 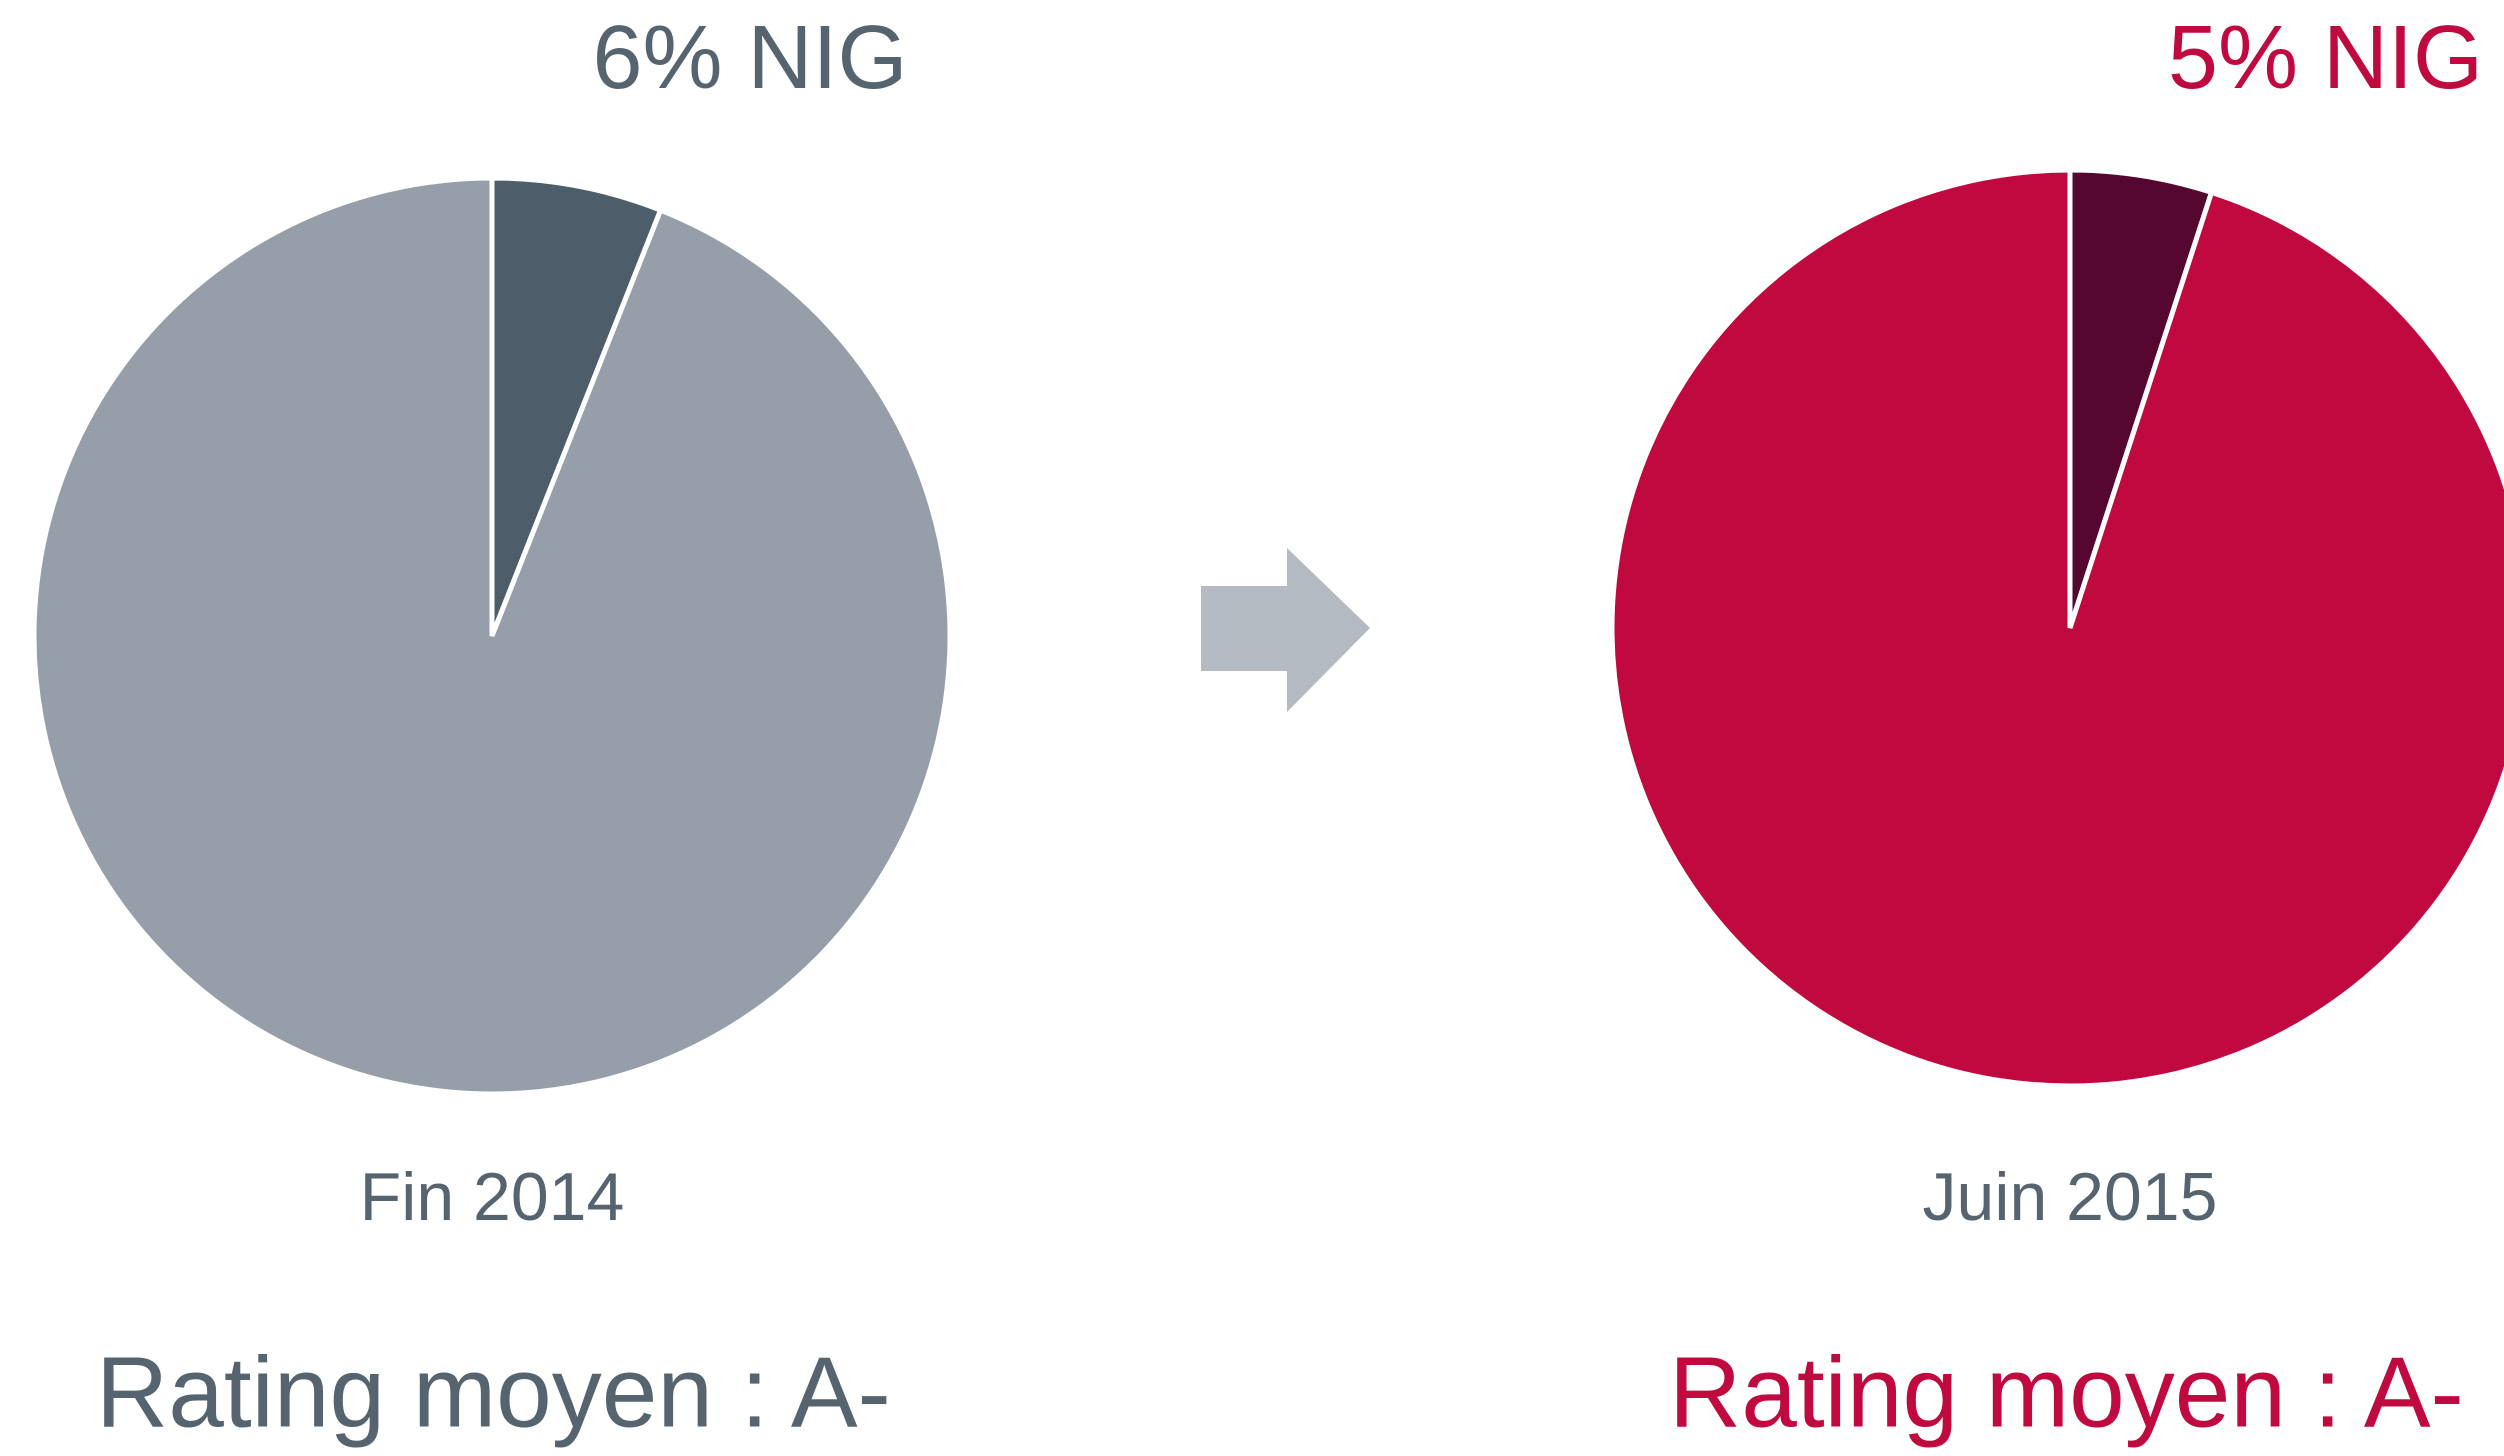 I want to click on arrow-shaft, so click(x=1245, y=628).